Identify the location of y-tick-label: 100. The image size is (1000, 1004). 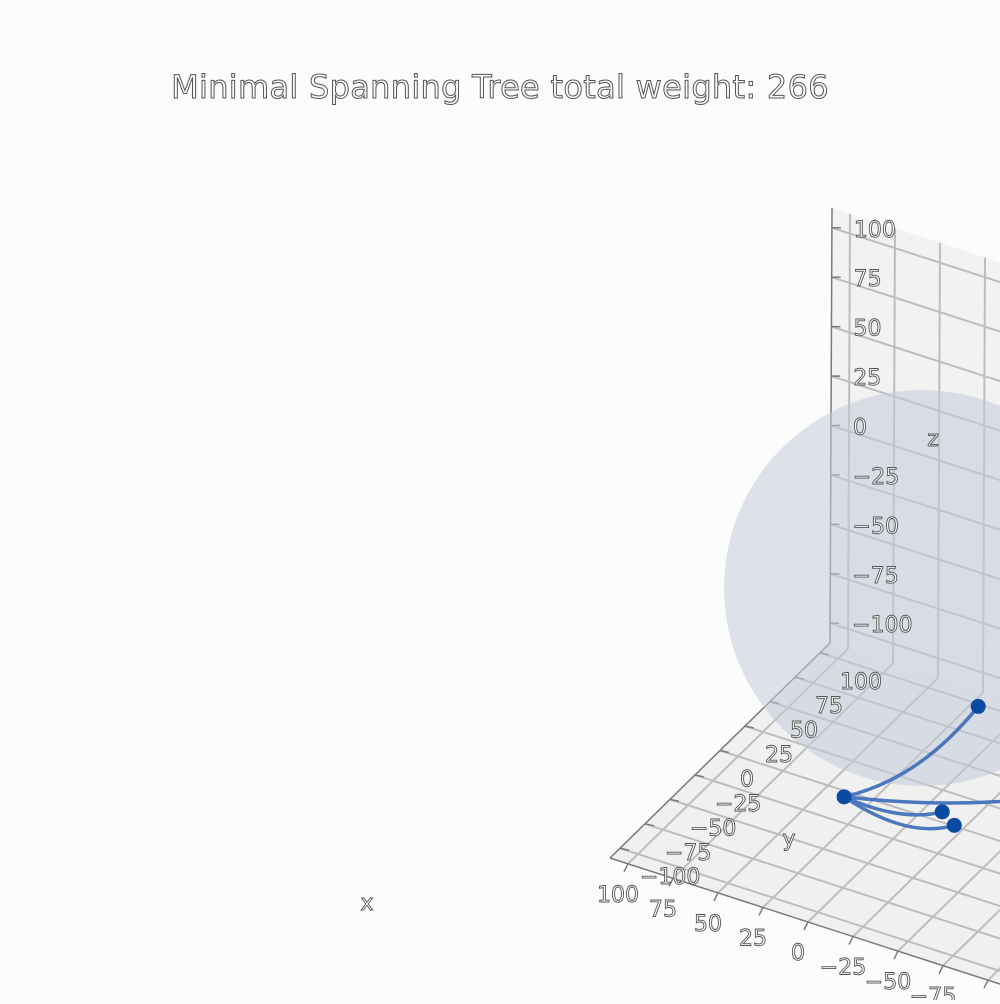
(861, 682).